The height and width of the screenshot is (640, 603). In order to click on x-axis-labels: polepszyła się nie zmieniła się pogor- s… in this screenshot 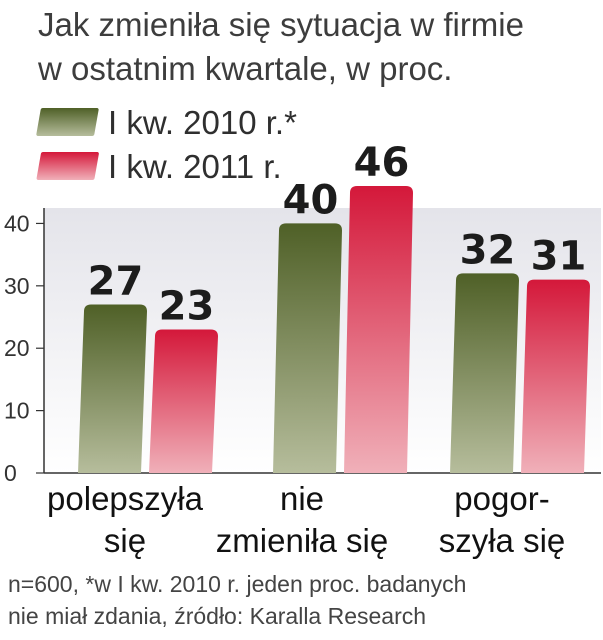, I will do `click(306, 519)`.